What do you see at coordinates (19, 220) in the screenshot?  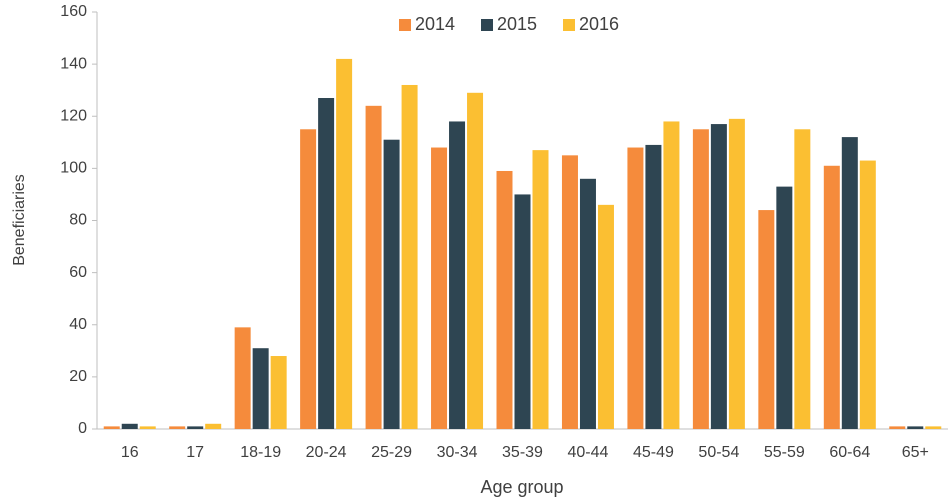 I see `y-axis-label: Beneficiaries` at bounding box center [19, 220].